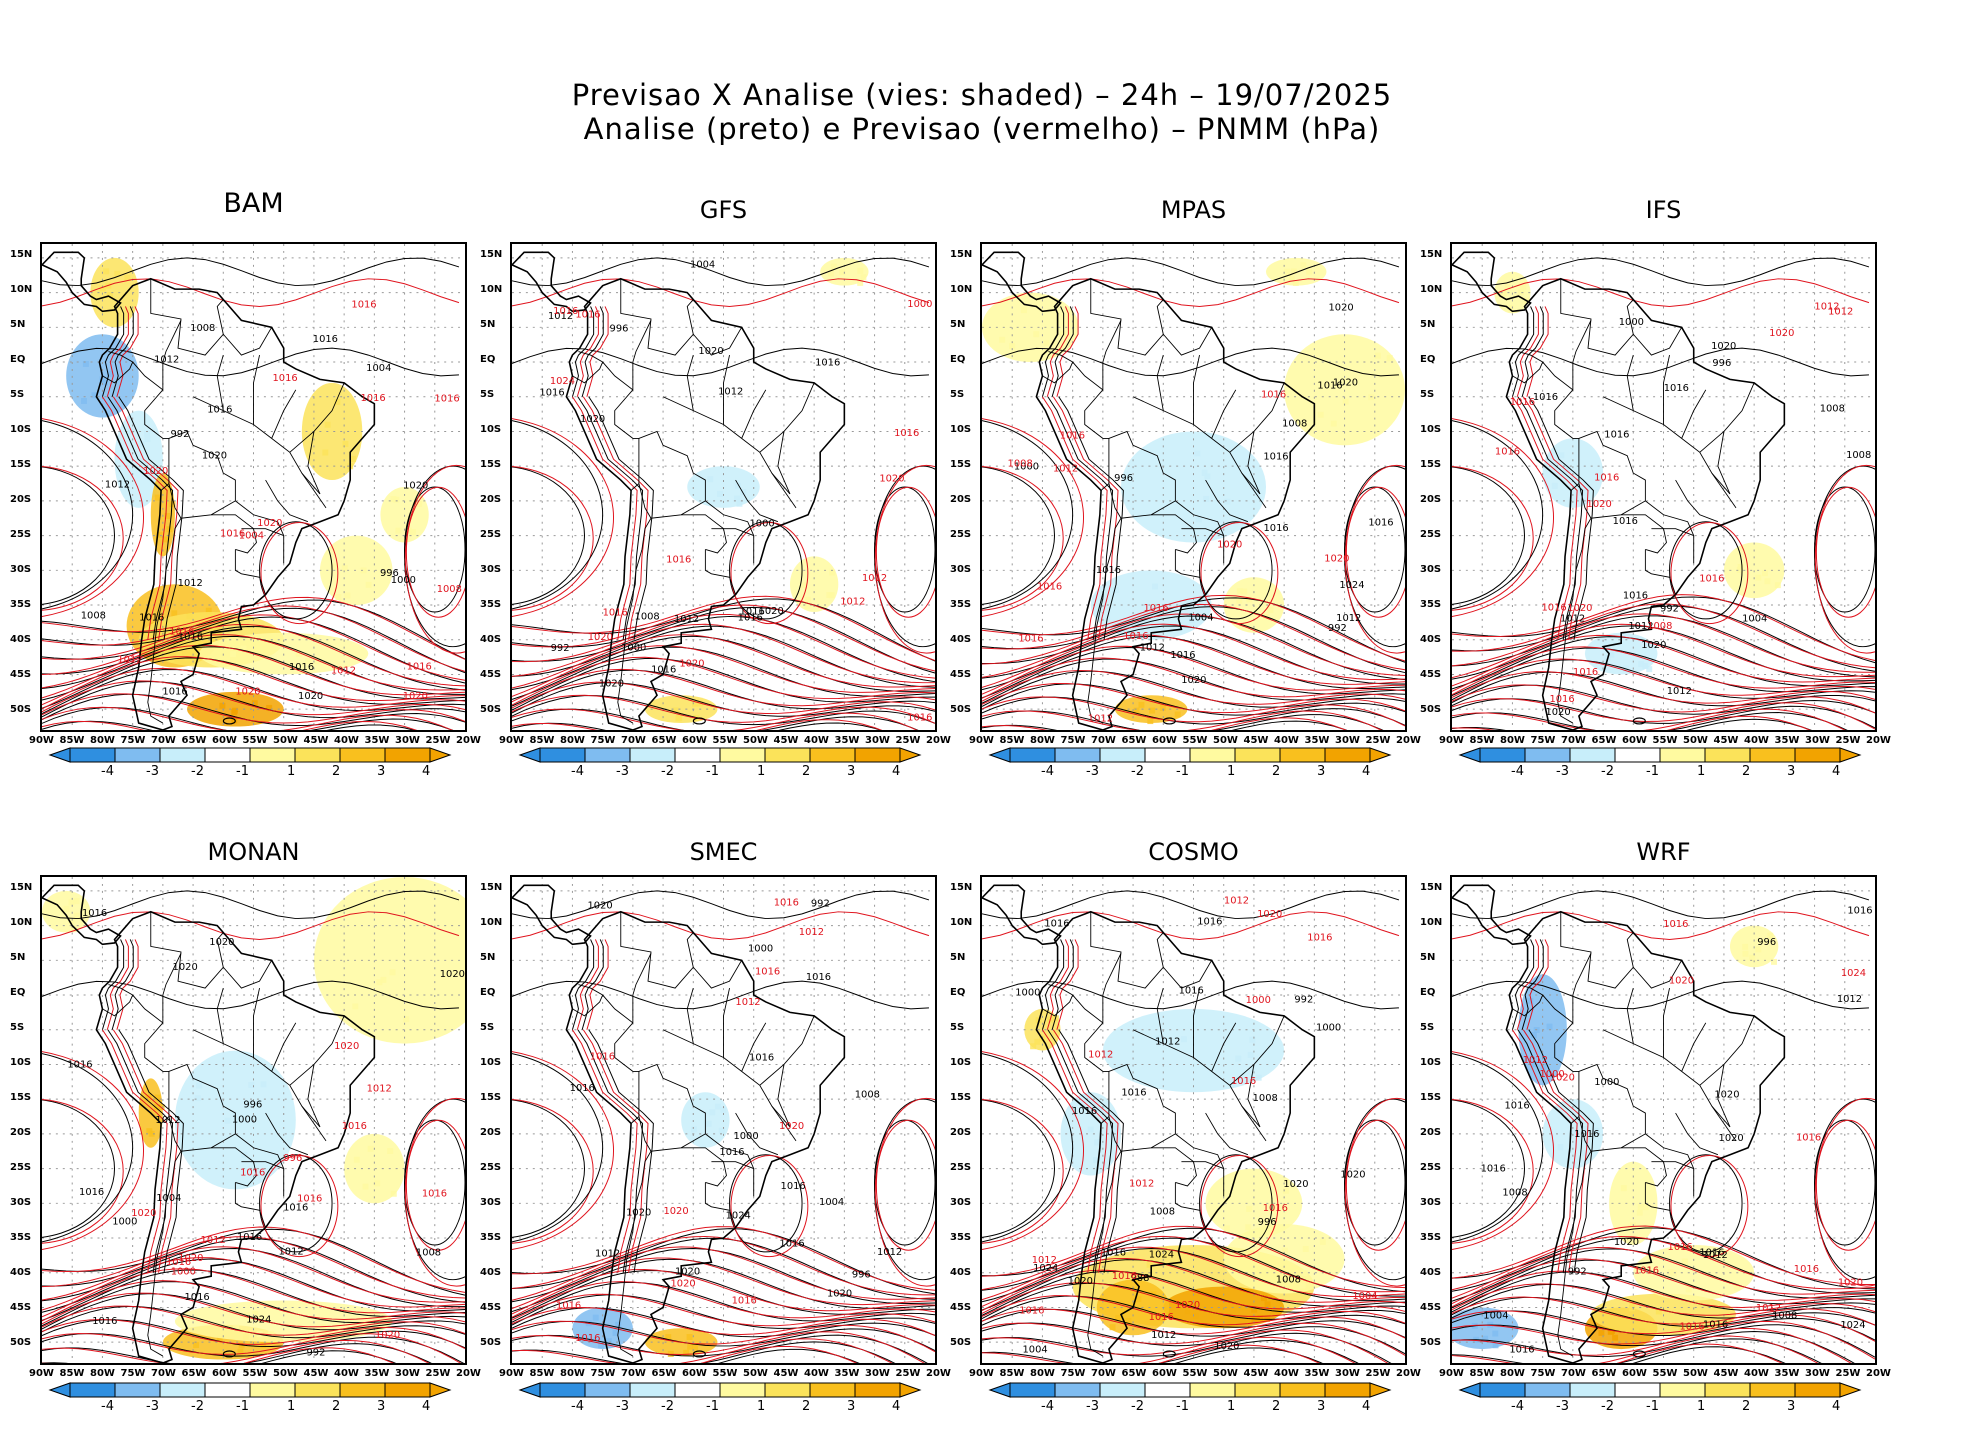 This screenshot has height=1436, width=1964. I want to click on analysis-isobar-label: 1000, so click(124, 1222).